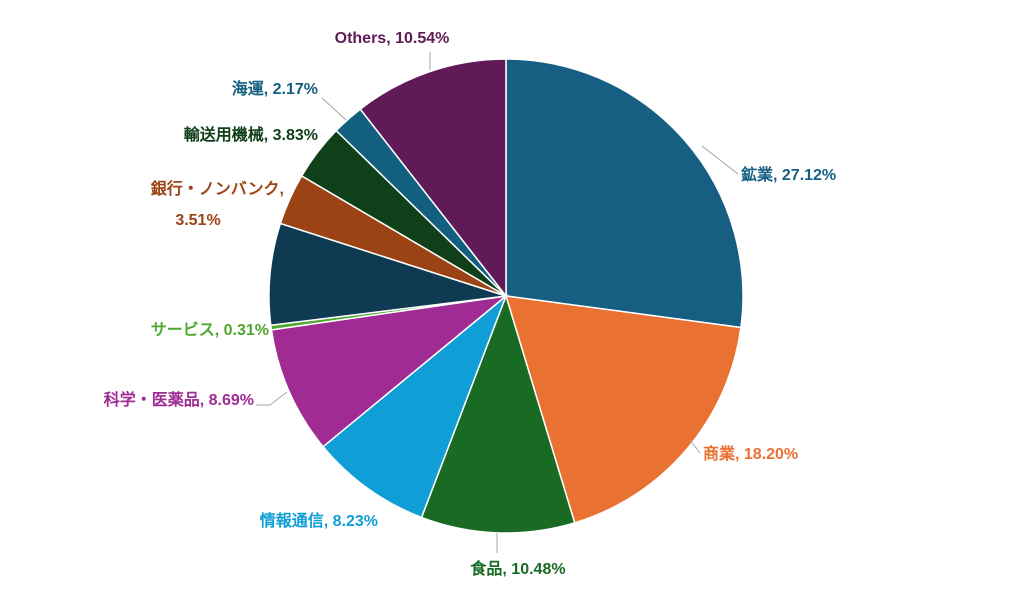 Image resolution: width=1013 pixels, height=593 pixels. I want to click on data-label-3: 情報通信, 8.23%, so click(319, 520).